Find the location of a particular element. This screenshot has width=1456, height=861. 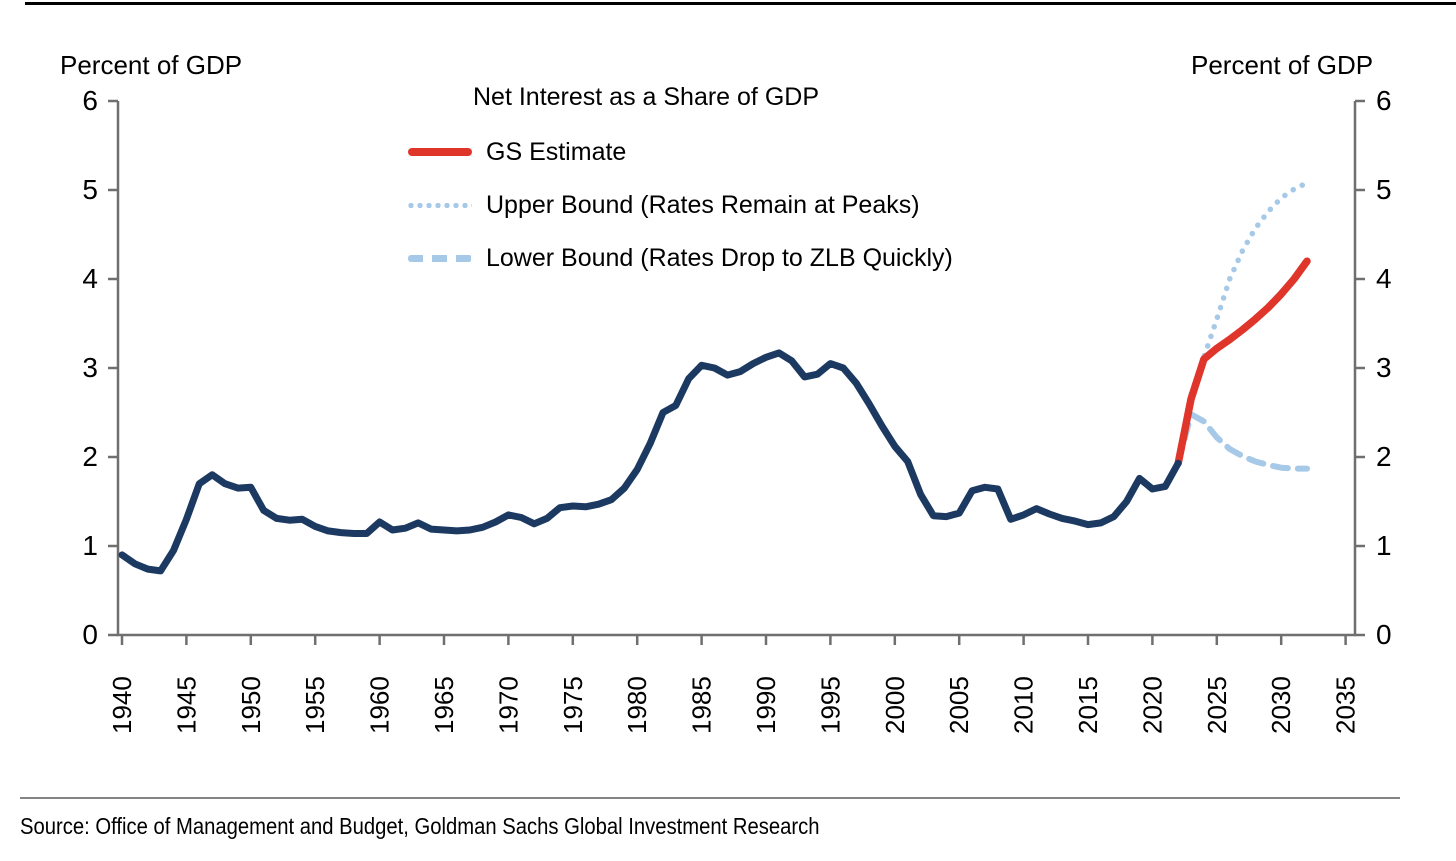

dashed-blue-line-swatch-icon is located at coordinates (440, 258).